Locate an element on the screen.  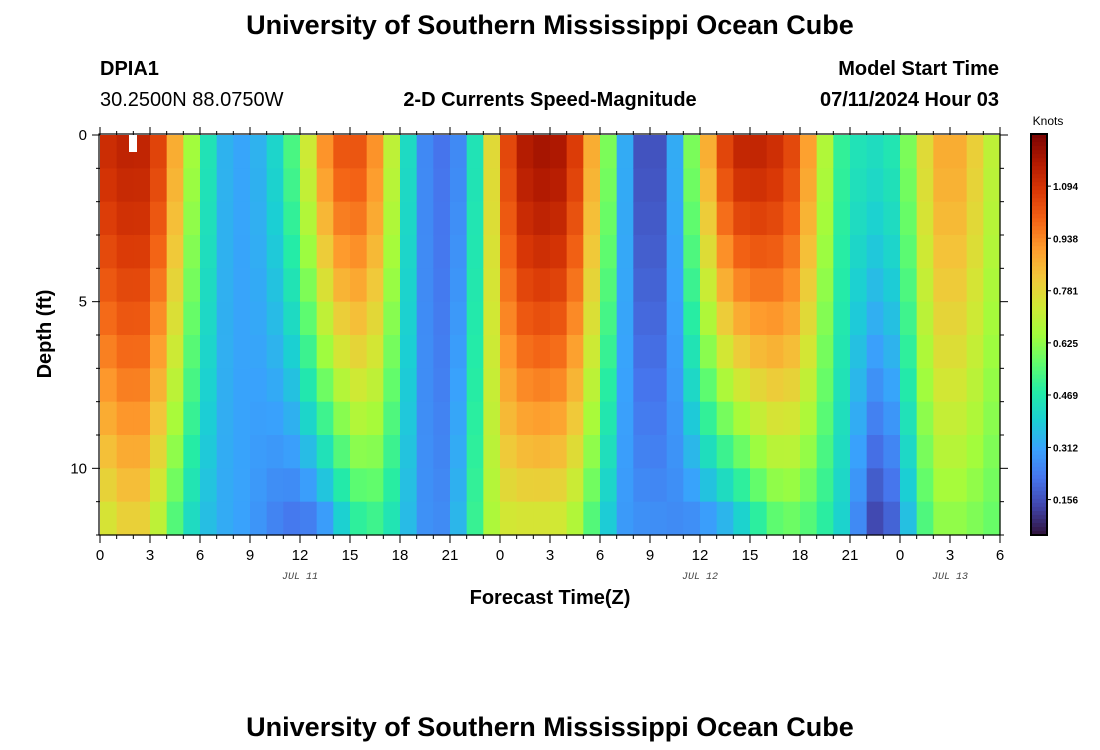
x-tick-label: 9 is located at coordinates (250, 555).